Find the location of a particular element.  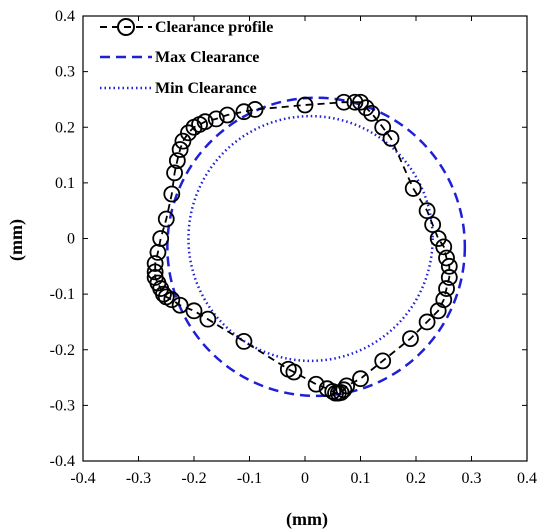

x-tick-label: 0 is located at coordinates (305, 478).